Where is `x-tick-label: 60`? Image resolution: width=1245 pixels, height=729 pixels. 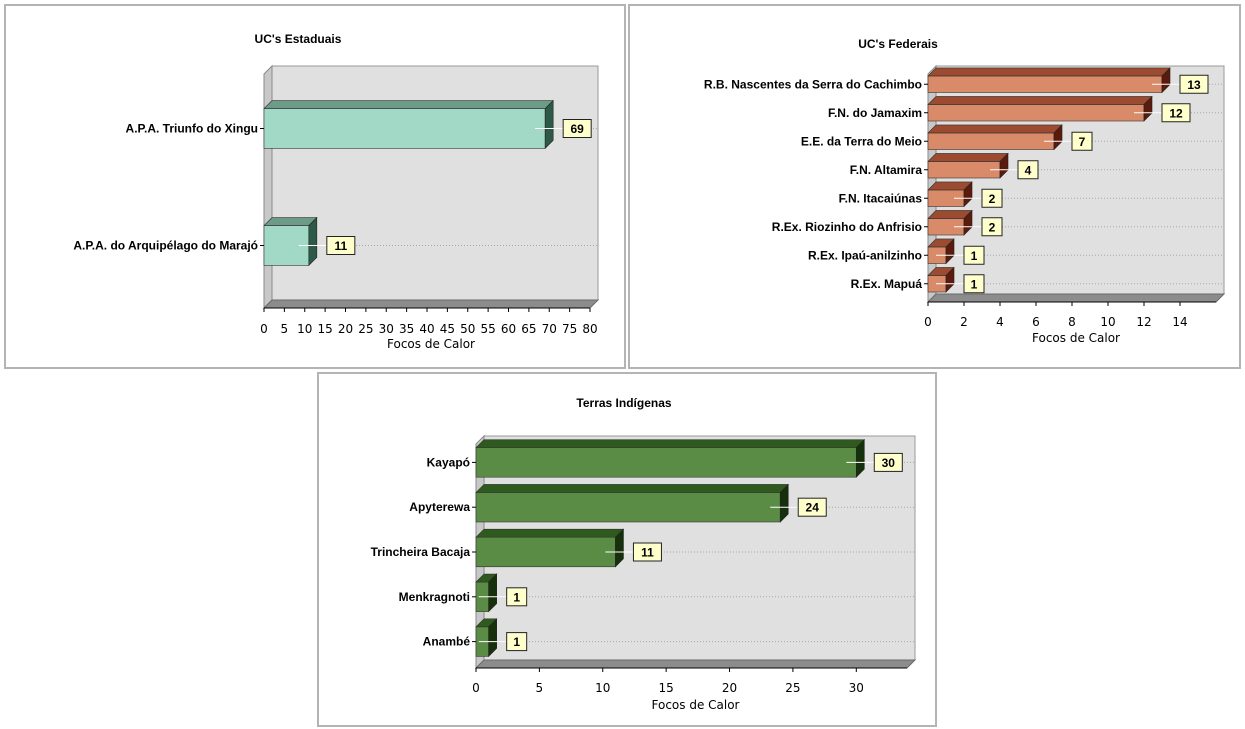
x-tick-label: 60 is located at coordinates (508, 329).